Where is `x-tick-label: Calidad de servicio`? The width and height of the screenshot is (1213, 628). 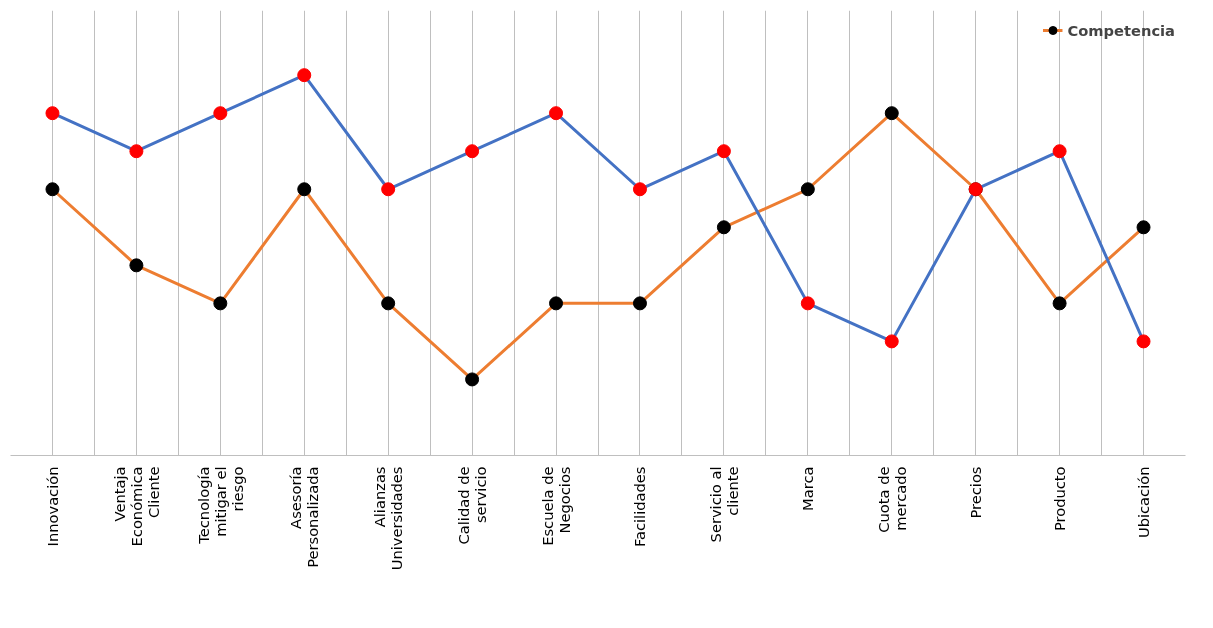
x-tick-label: Calidad de servicio is located at coordinates (472, 505).